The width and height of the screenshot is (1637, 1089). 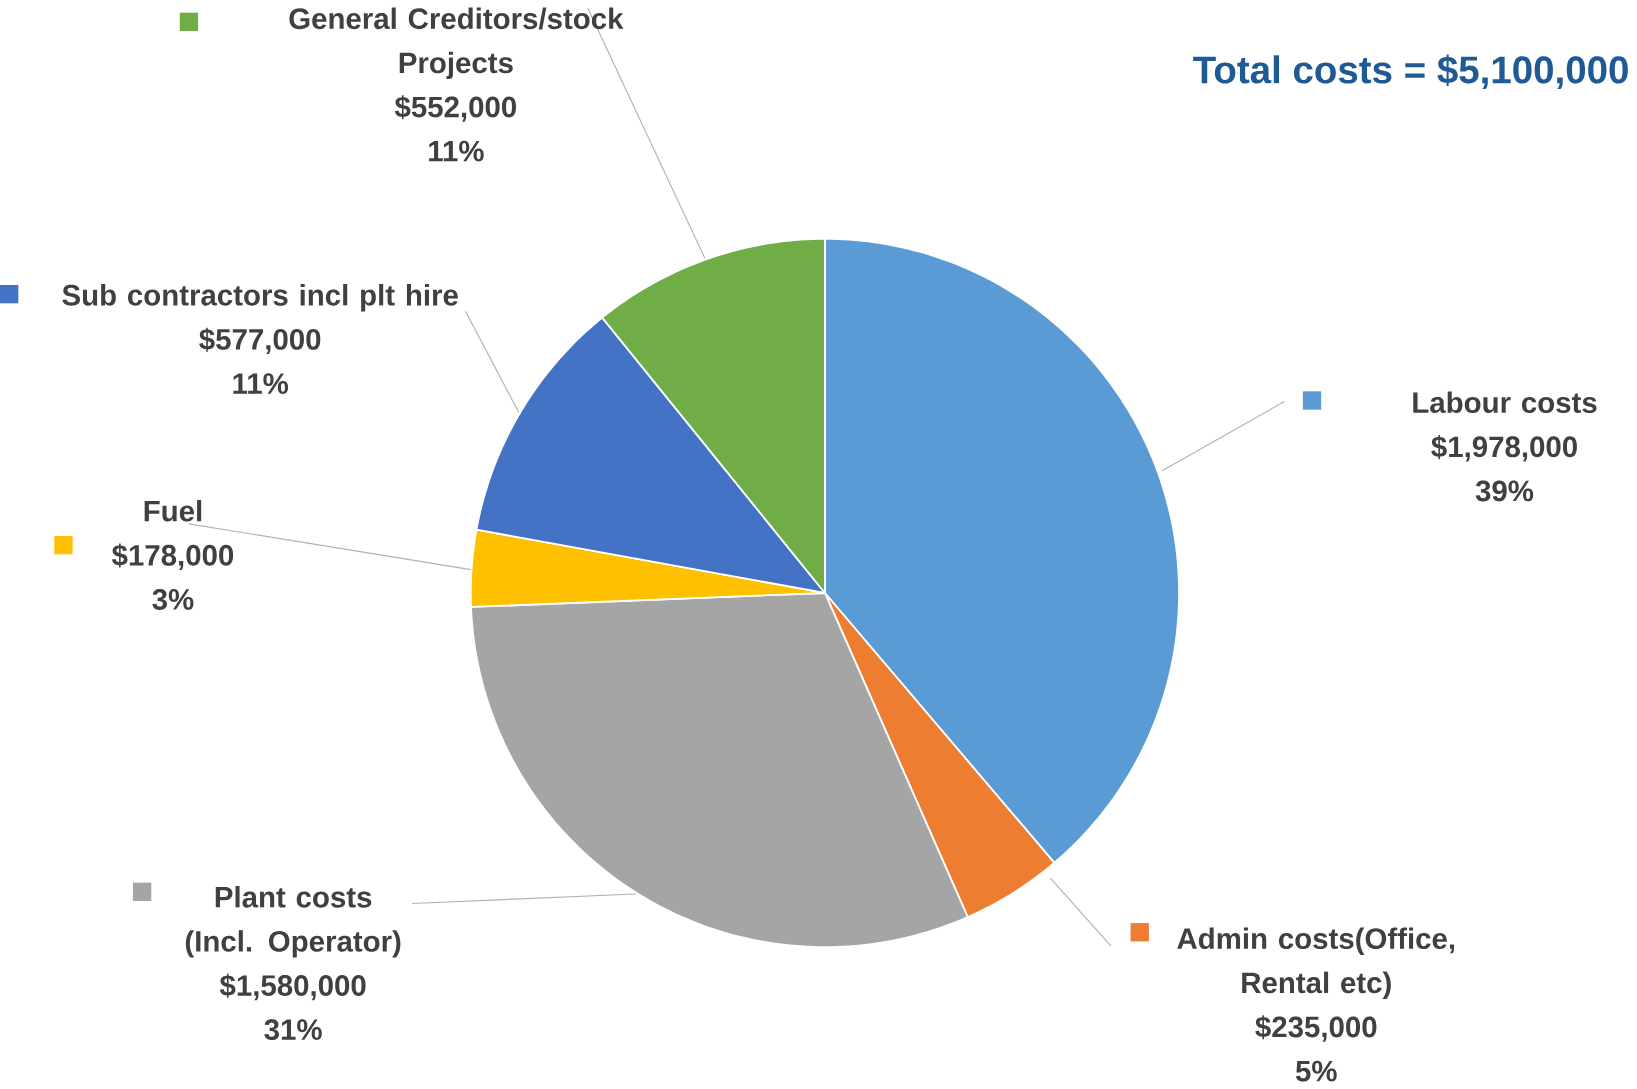 I want to click on data-label: $577,000, so click(x=260, y=341).